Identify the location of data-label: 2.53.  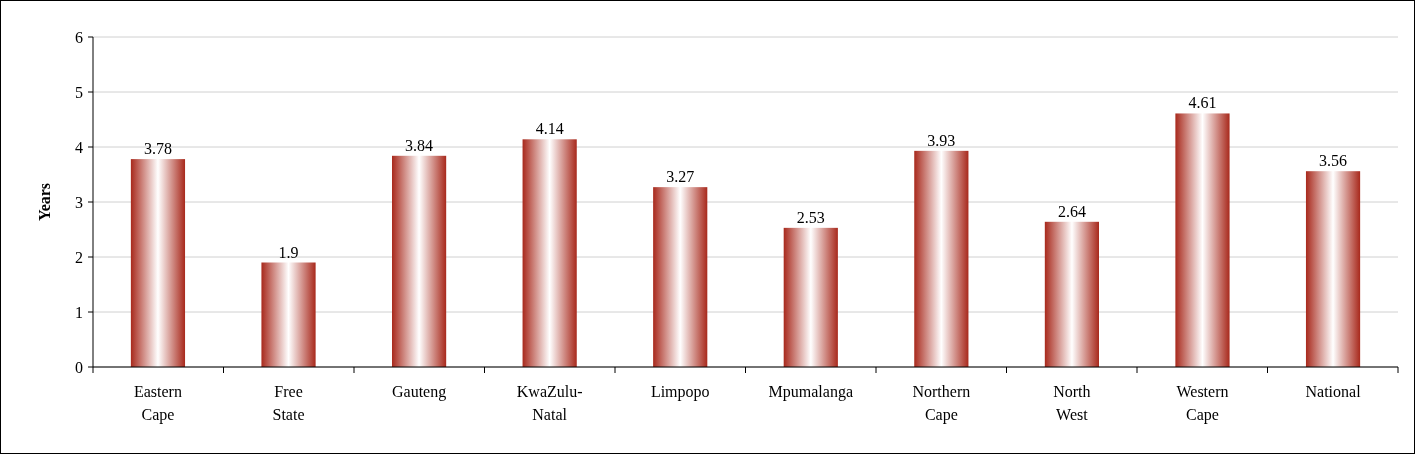
(810, 217).